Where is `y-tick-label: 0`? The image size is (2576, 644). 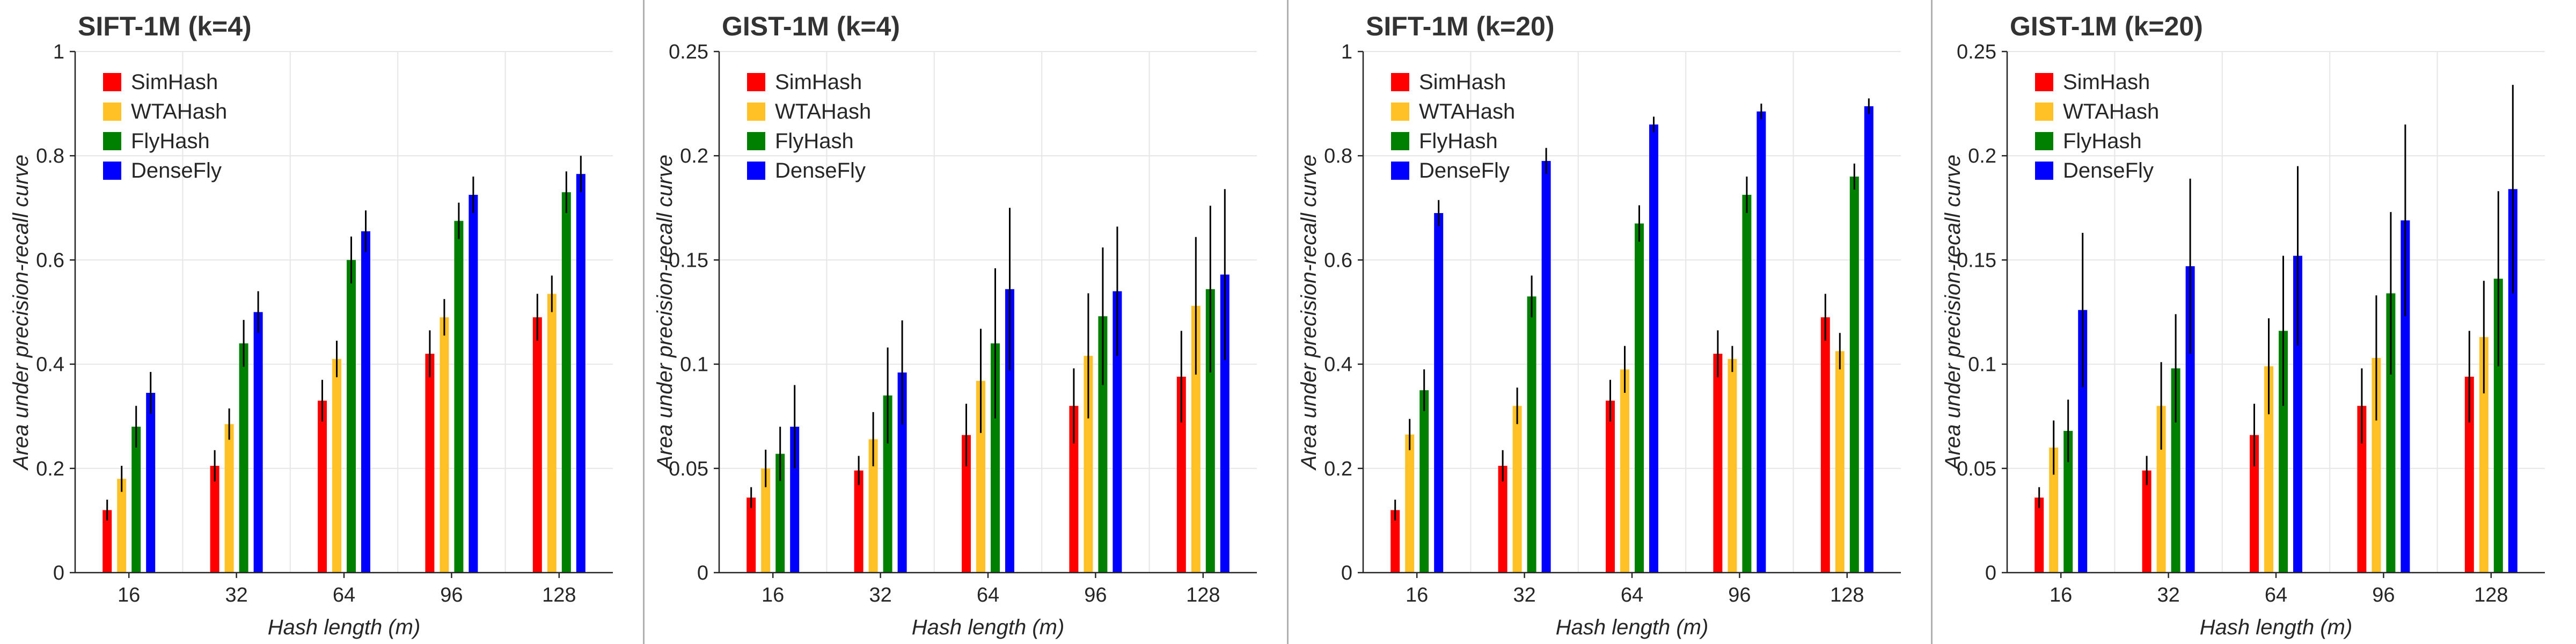
y-tick-label: 0 is located at coordinates (1346, 573).